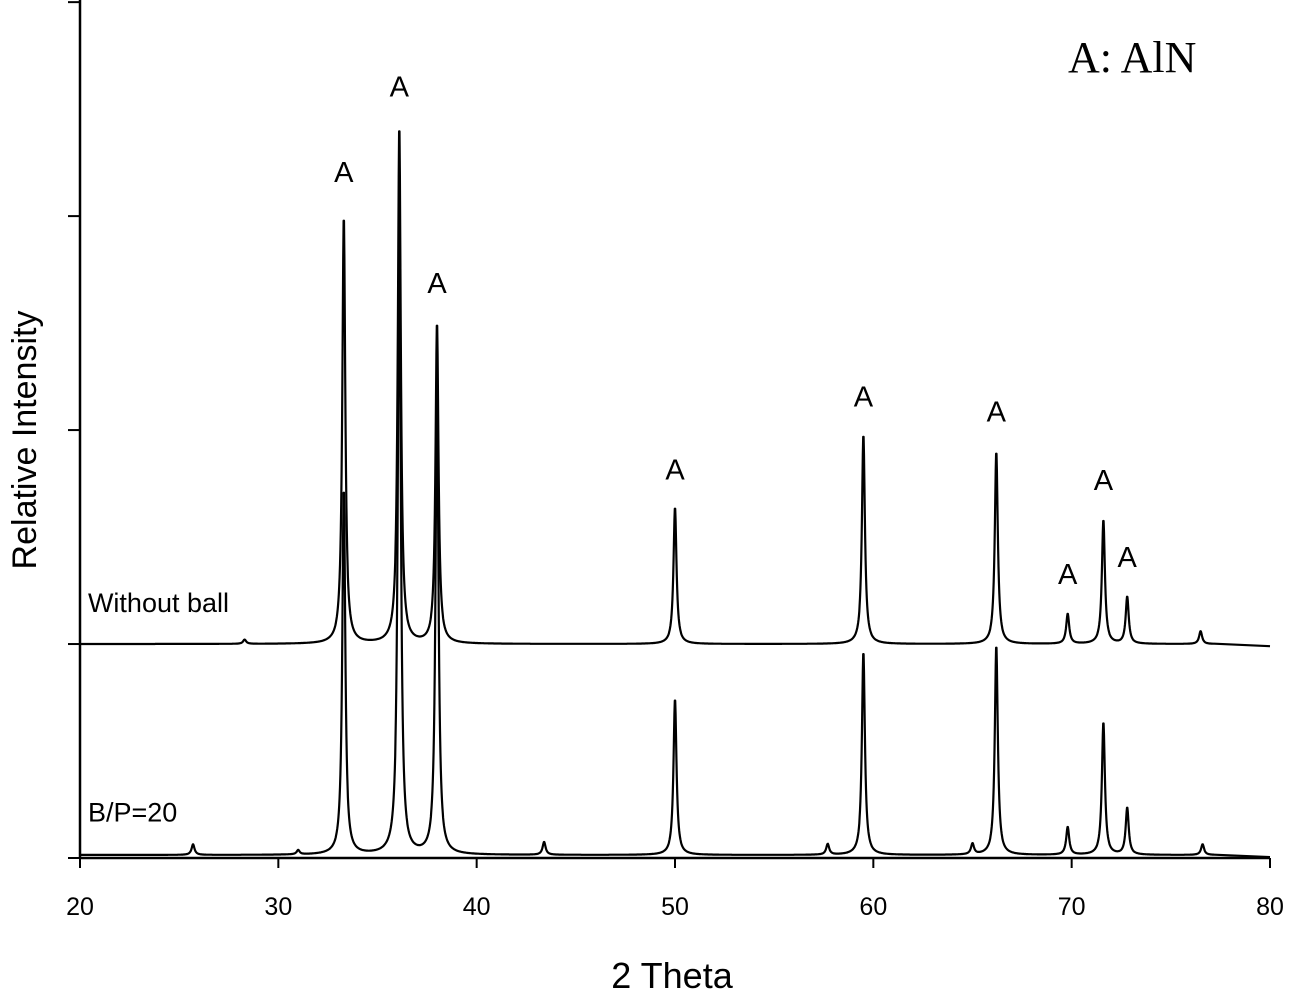  What do you see at coordinates (1072, 907) in the screenshot?
I see `x-tick-label: 70` at bounding box center [1072, 907].